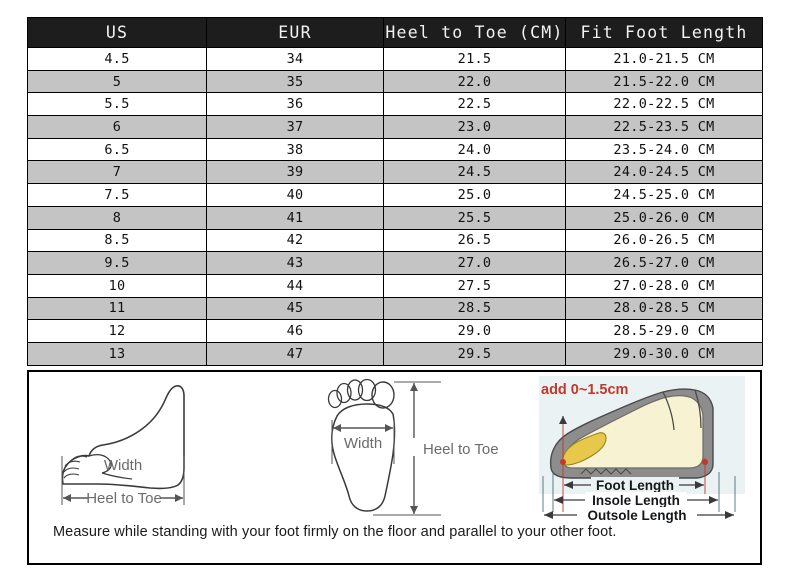 The image size is (790, 586). I want to click on cell-eur: 40, so click(295, 195).